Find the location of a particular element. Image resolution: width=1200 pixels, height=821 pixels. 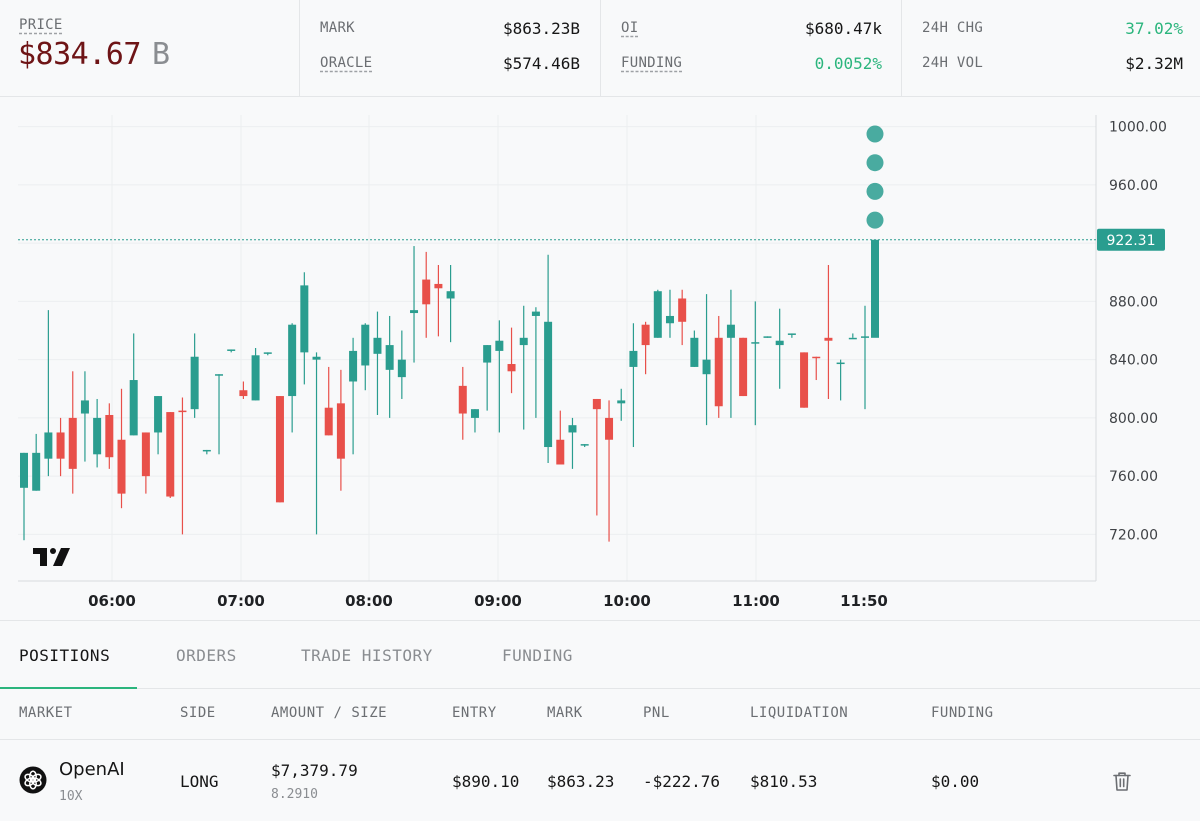

openai-logo-icon is located at coordinates (33, 780).